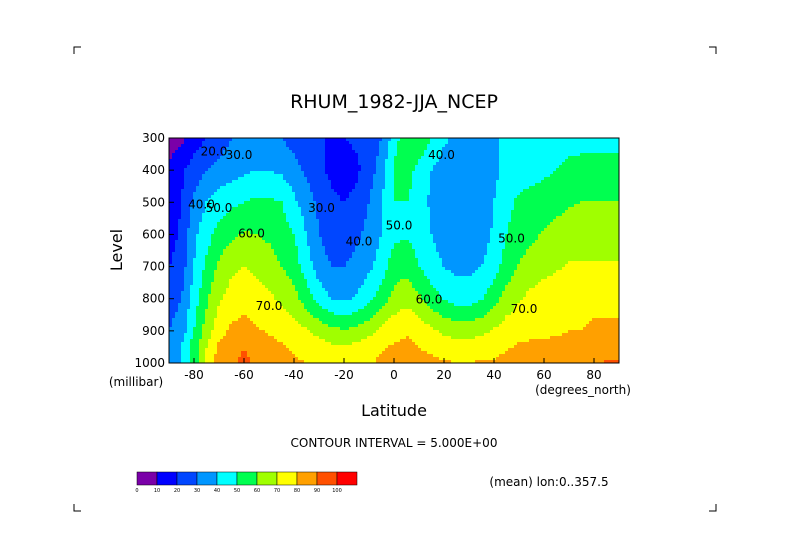  Describe the element at coordinates (317, 491) in the screenshot. I see `colorbar-label-9: 90` at that location.